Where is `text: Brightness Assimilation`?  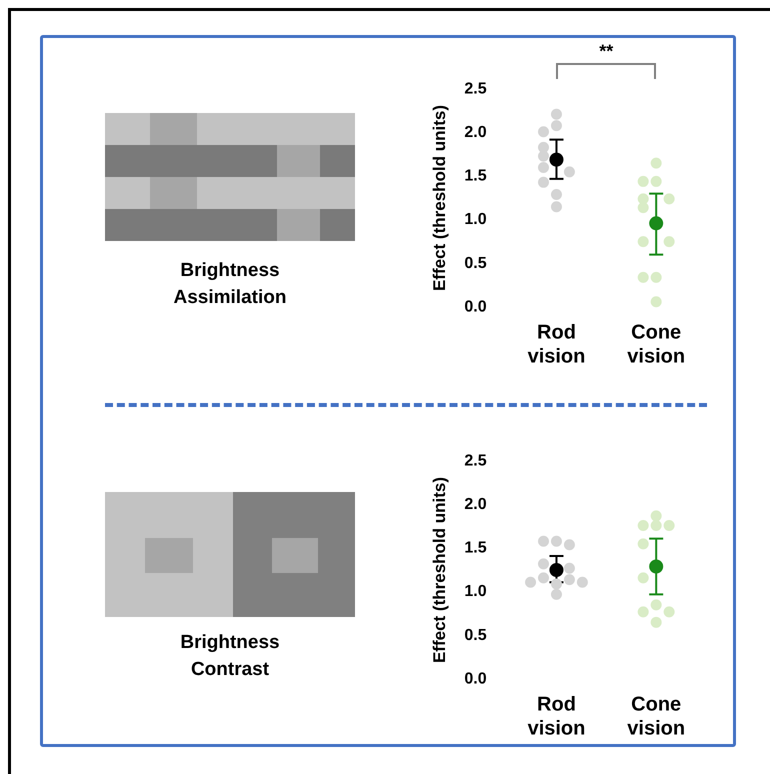 text: Brightness Assimilation is located at coordinates (230, 284).